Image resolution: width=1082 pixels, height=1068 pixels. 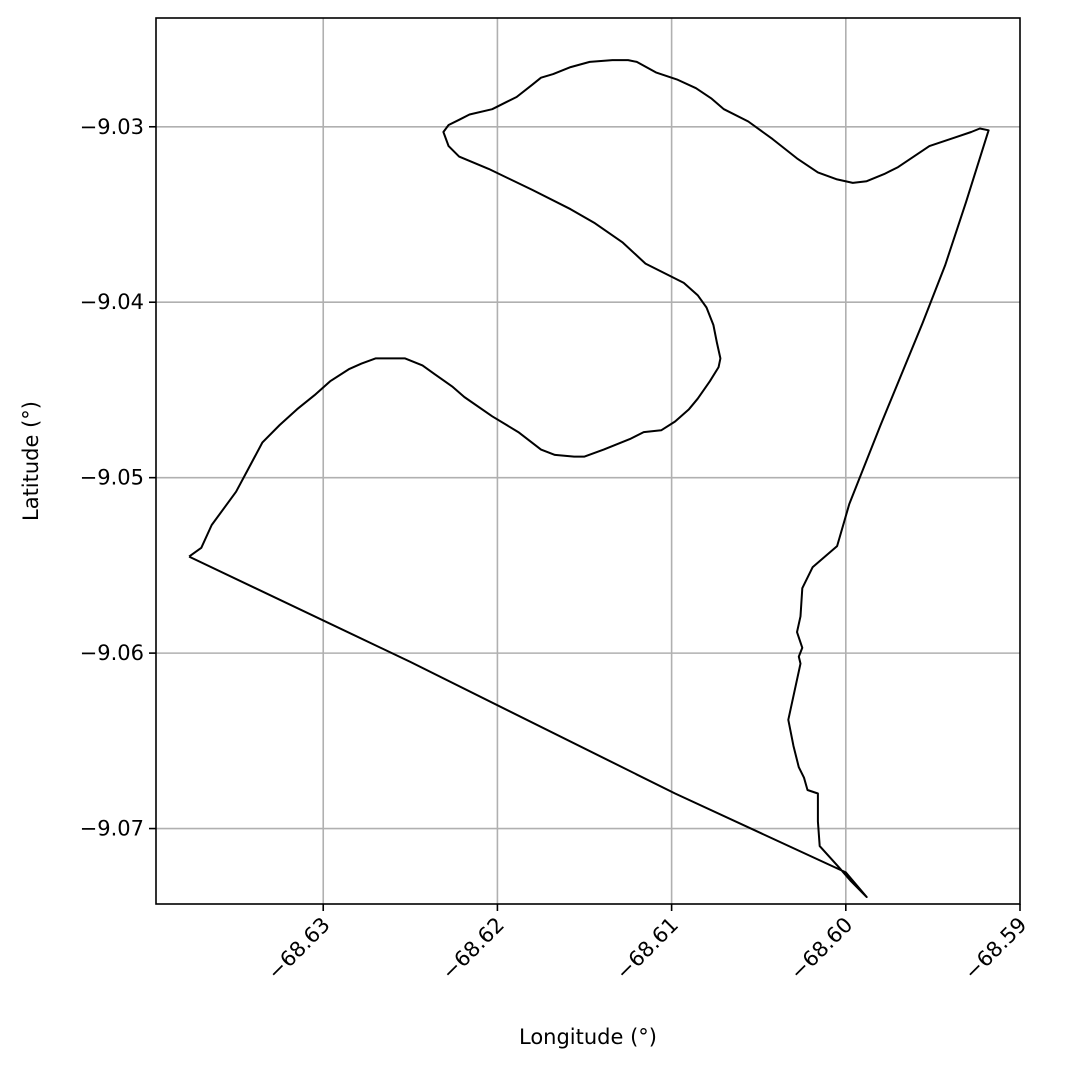 What do you see at coordinates (588, 1037) in the screenshot?
I see `x-axis-label: Longitude (°)` at bounding box center [588, 1037].